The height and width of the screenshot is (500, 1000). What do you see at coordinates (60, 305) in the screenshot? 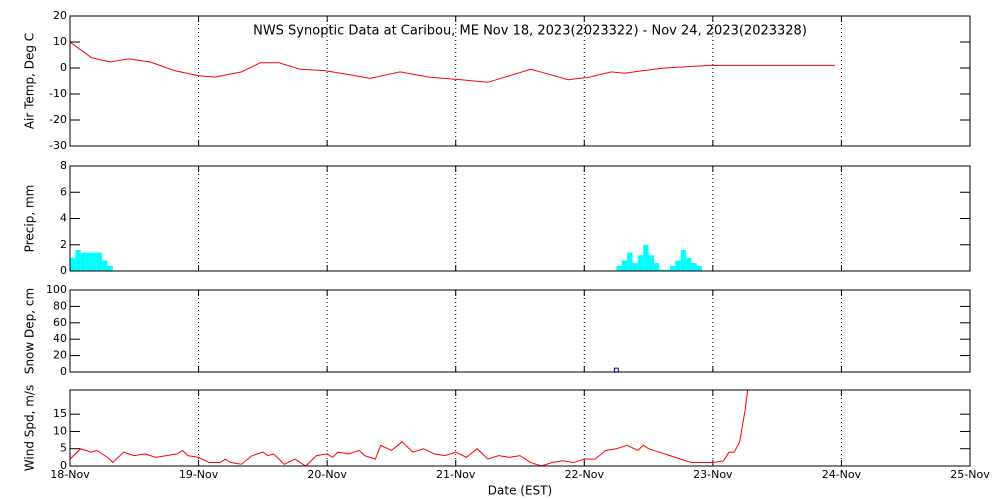
I see `y-tick-label: 80` at bounding box center [60, 305].